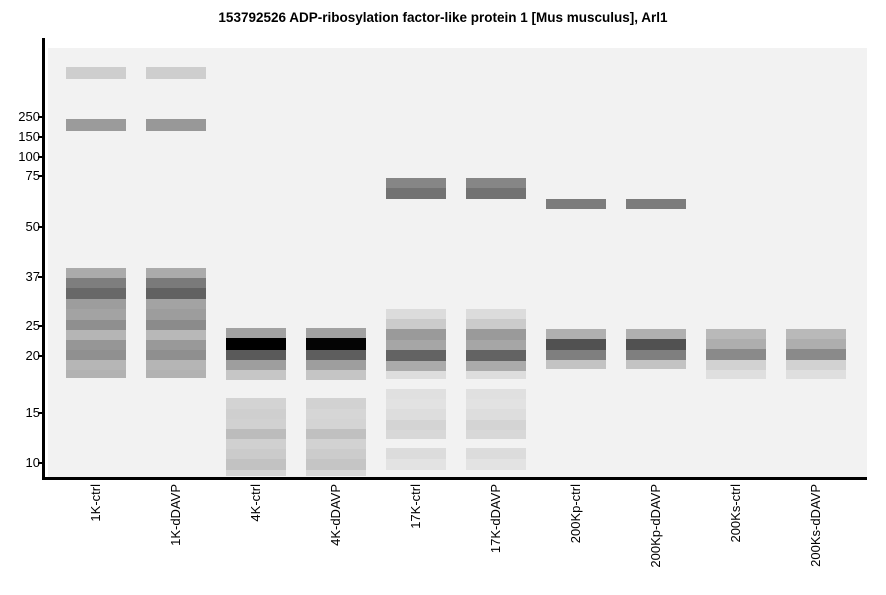  Describe the element at coordinates (29, 156) in the screenshot. I see `y-tick-label: 100` at that location.